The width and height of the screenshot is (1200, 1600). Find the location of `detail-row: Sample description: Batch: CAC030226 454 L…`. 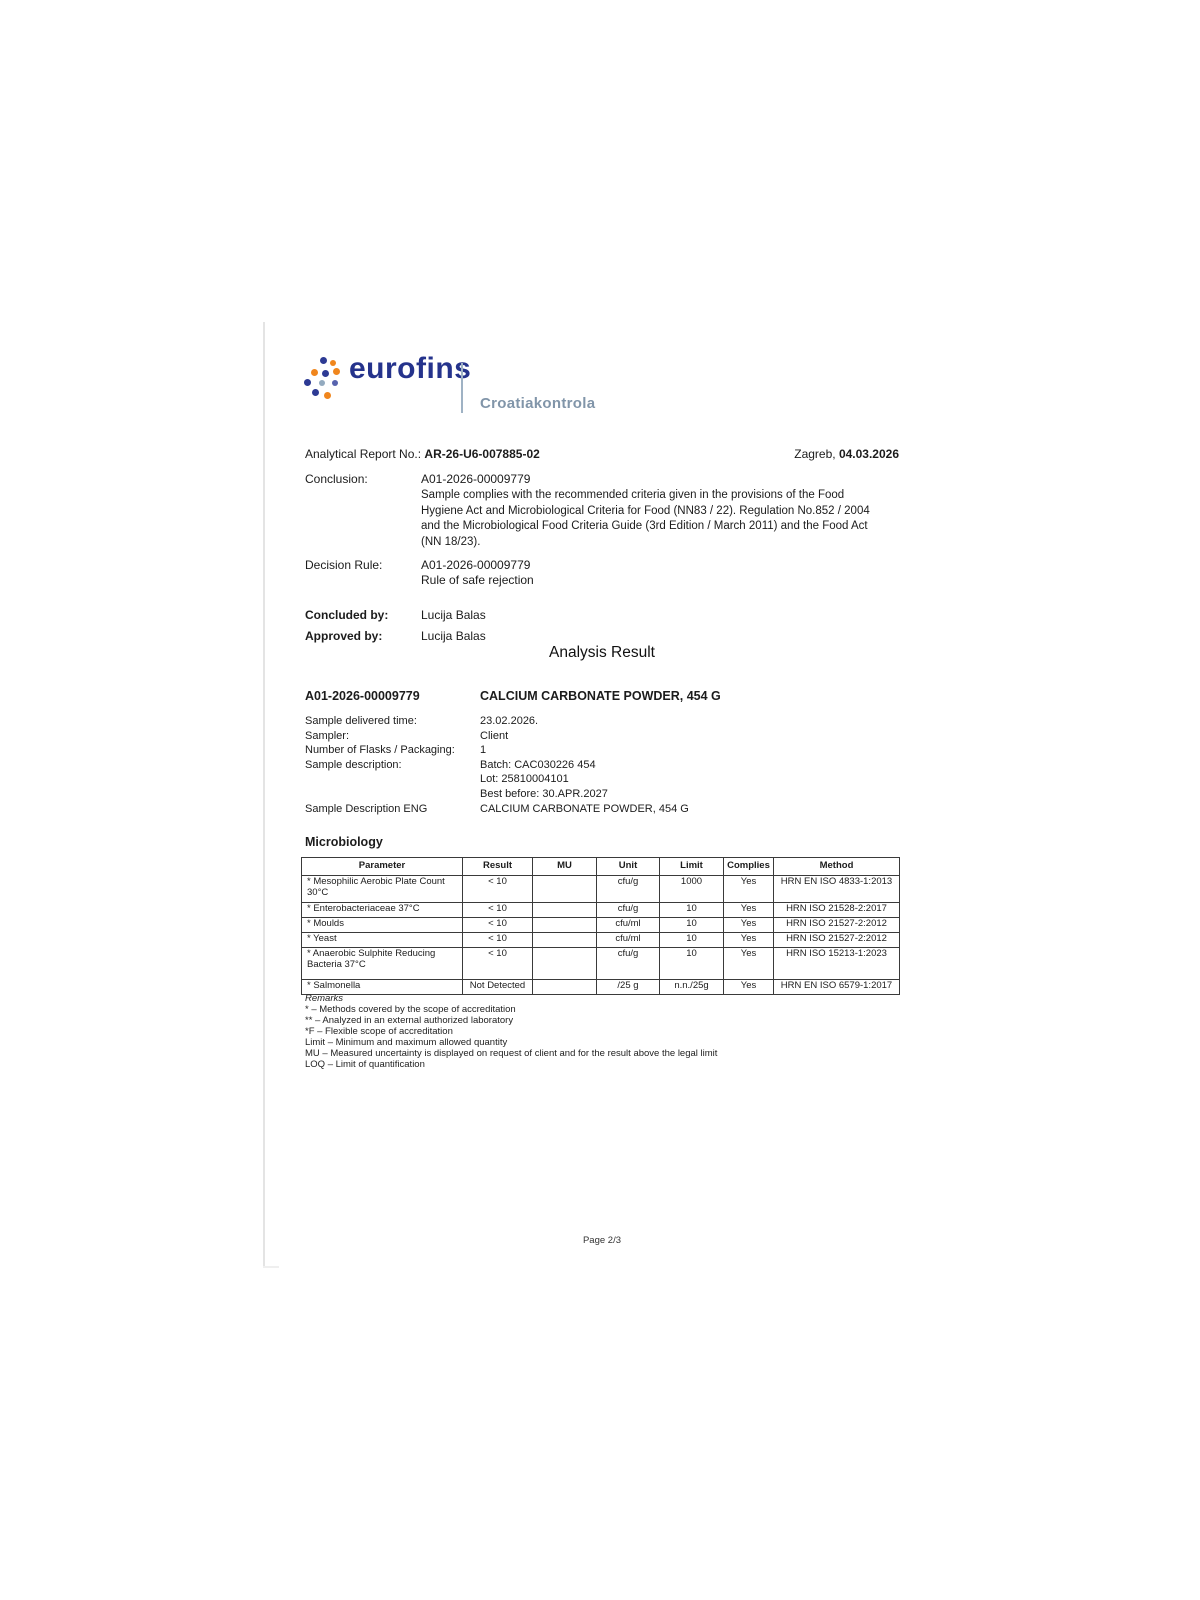

detail-row: Sample description: Batch: CAC030226 454 L… is located at coordinates (602, 780).